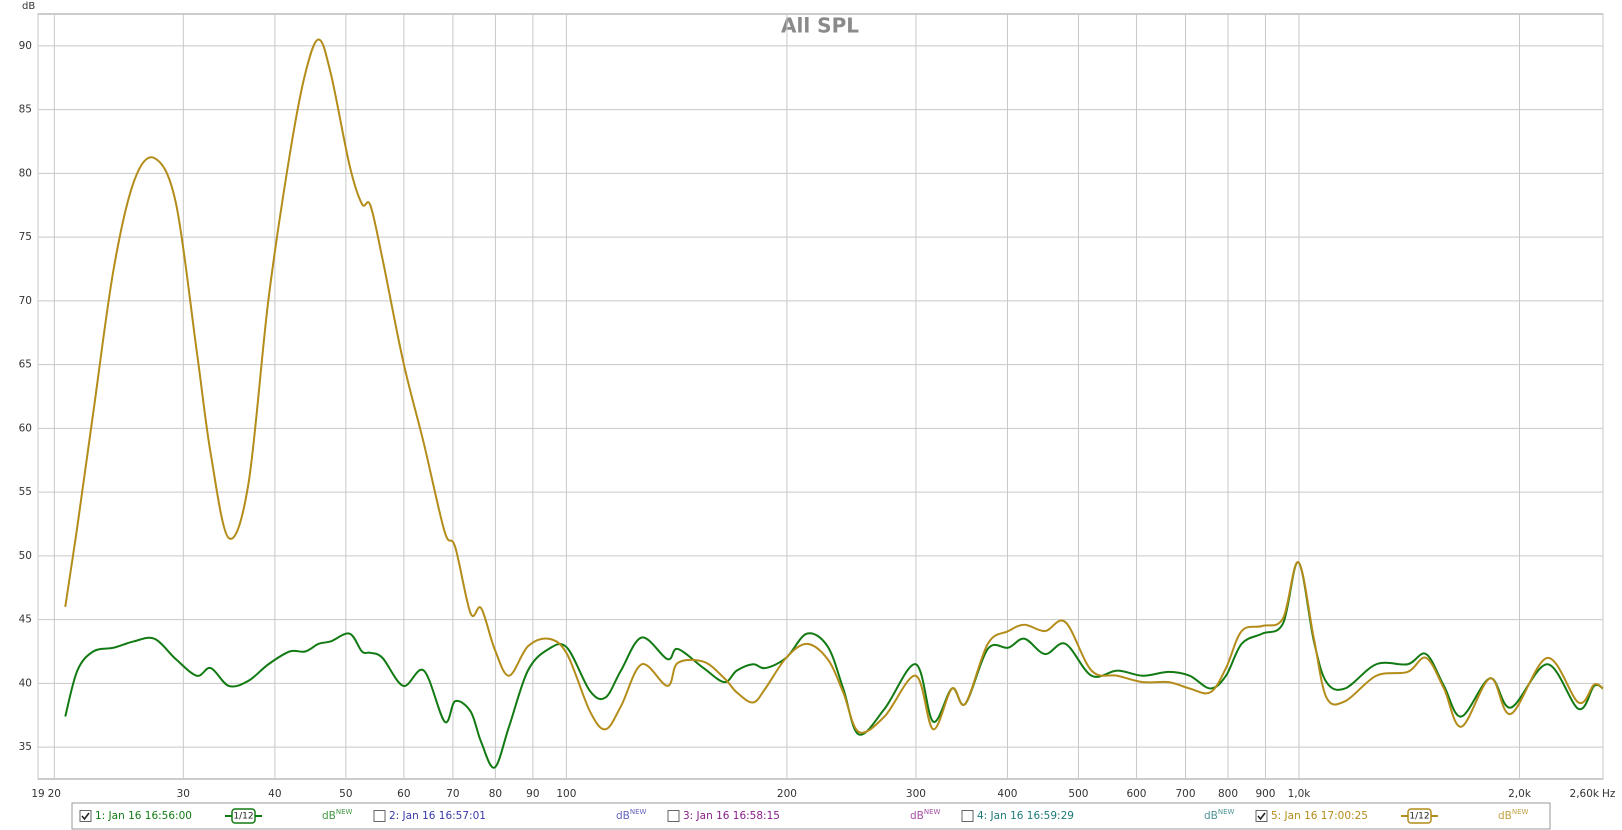 This screenshot has width=1622, height=830. What do you see at coordinates (25, 301) in the screenshot?
I see `y-tick-label: 70` at bounding box center [25, 301].